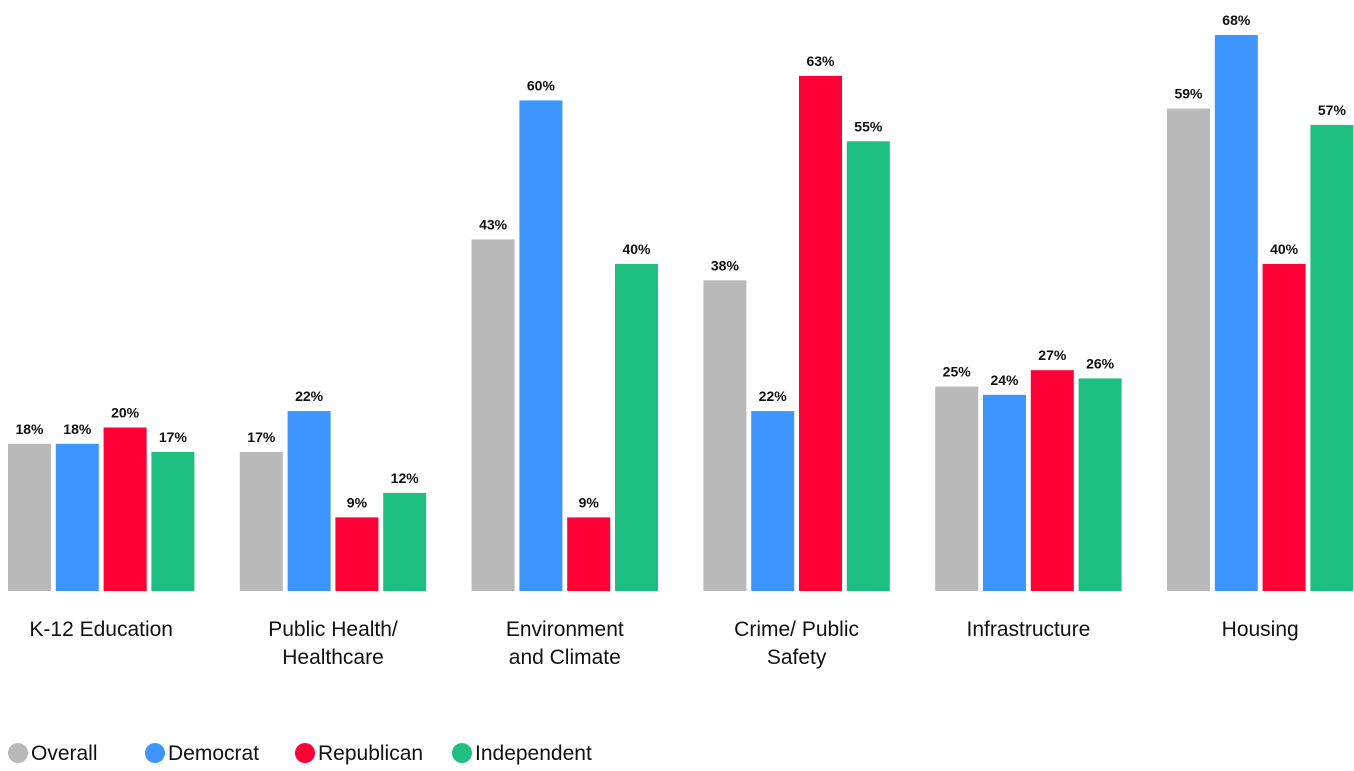  What do you see at coordinates (1332, 110) in the screenshot?
I see `data-label-housing-independent: 57%` at bounding box center [1332, 110].